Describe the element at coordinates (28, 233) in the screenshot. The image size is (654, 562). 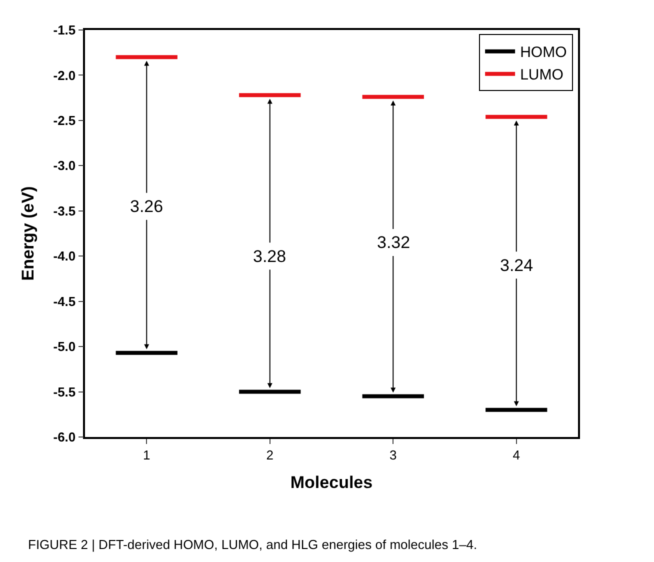
I see `y-axis-title: Energy (eV)` at that location.